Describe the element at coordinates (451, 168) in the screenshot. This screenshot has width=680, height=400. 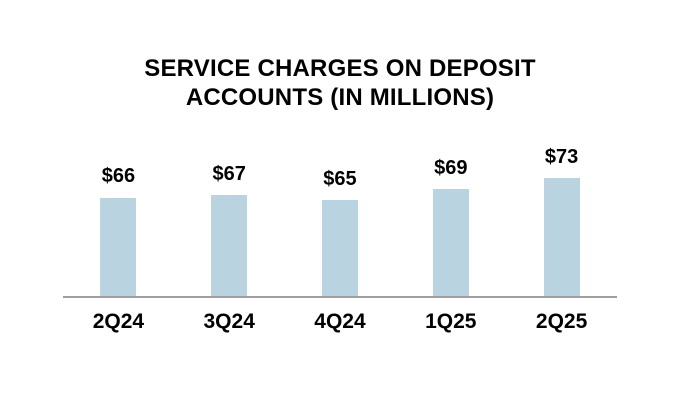
I see `bar-value-label-1q25: $69` at that location.